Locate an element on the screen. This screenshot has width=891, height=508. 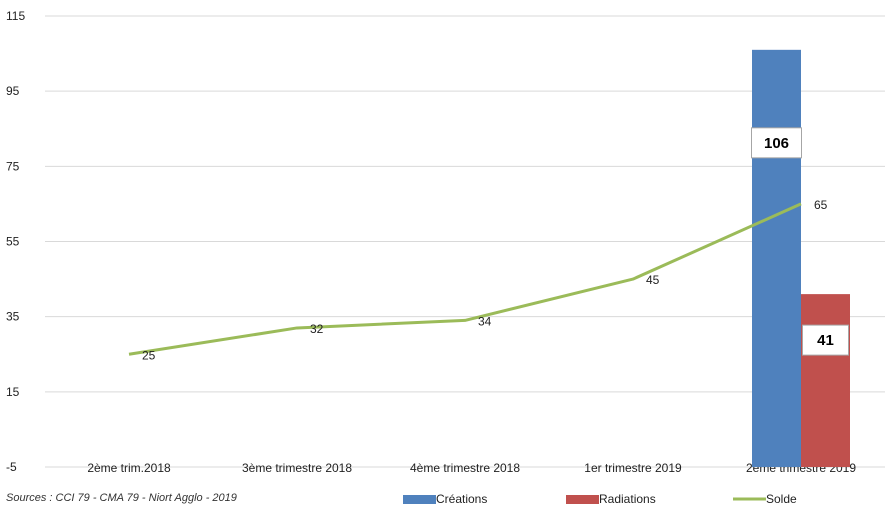
legend-label: Radiations is located at coordinates (627, 499).